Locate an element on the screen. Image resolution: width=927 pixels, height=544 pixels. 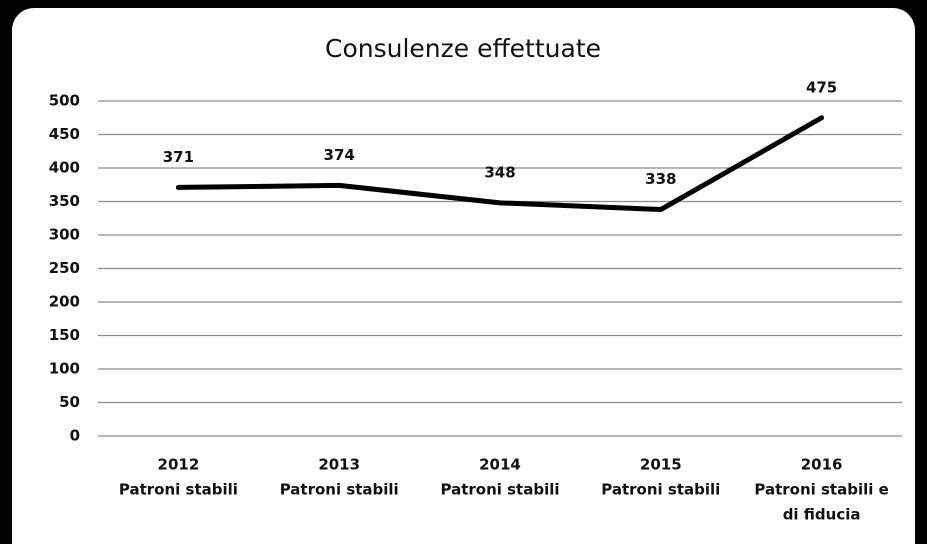
y-tick-label: 400 is located at coordinates (64, 168).